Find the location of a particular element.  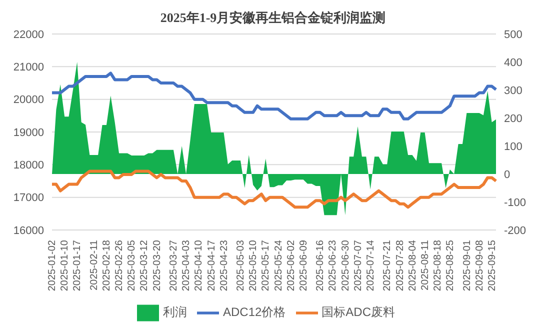

x-tick-label: 2025-07-14 is located at coordinates (370, 266).